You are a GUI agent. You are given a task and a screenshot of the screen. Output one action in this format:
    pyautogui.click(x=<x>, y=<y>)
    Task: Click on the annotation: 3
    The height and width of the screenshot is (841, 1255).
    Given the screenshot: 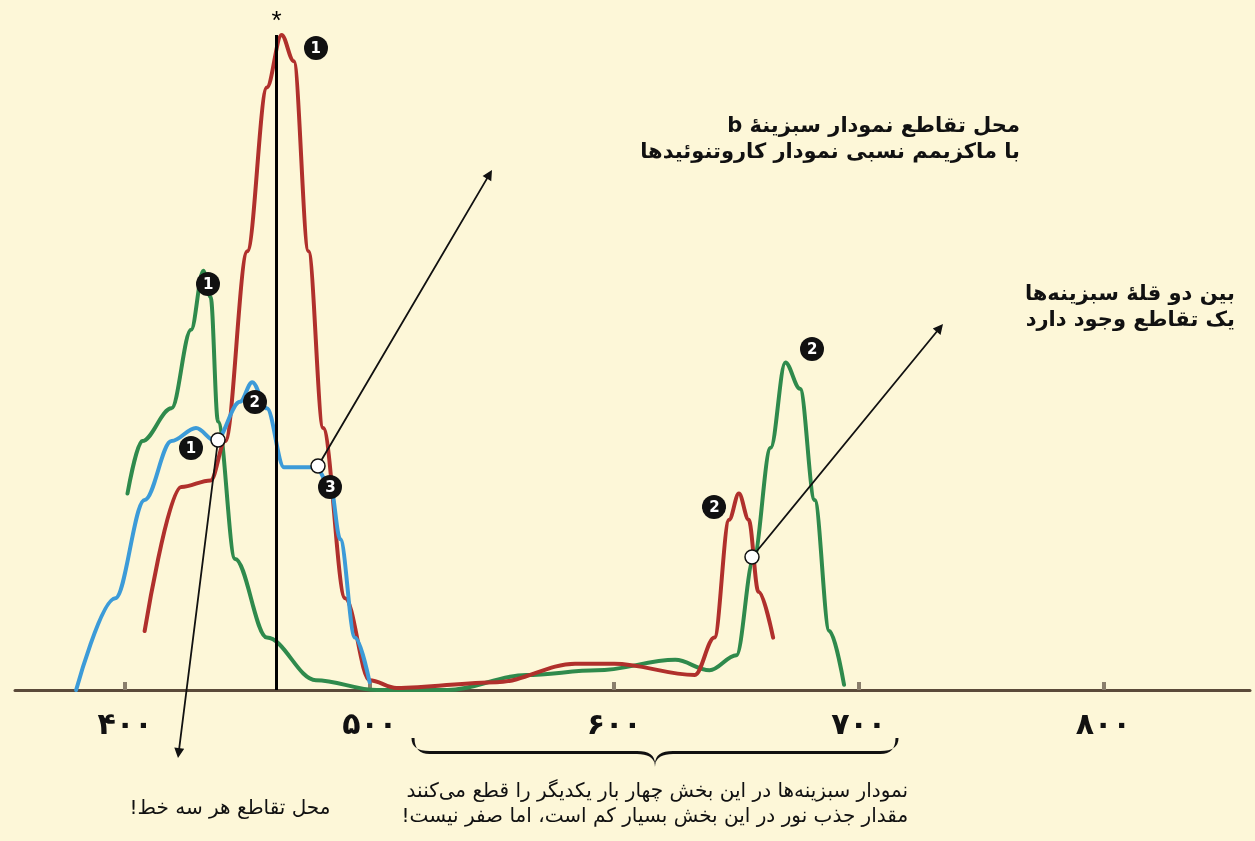 What is the action you would take?
    pyautogui.click(x=330, y=486)
    